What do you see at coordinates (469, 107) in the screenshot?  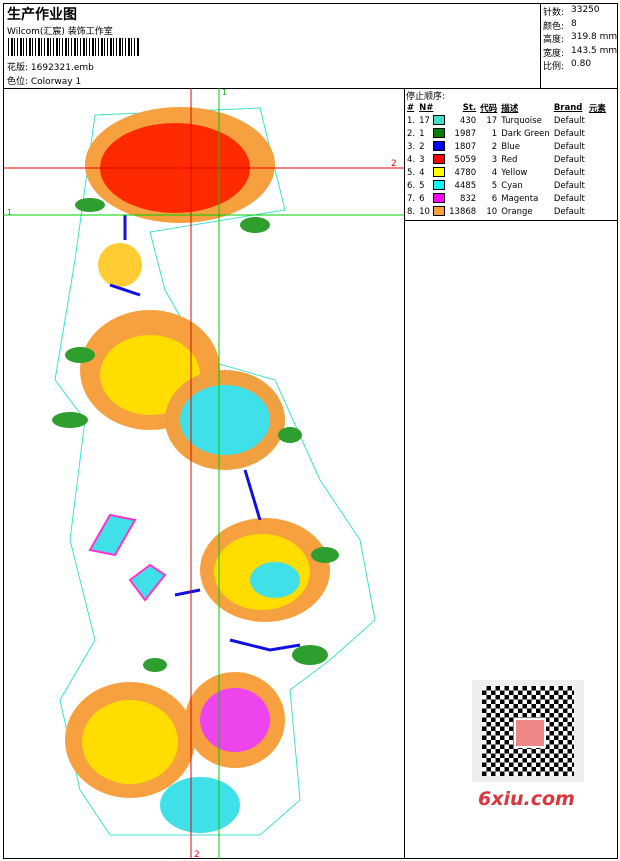 I see `column-header: St.` at bounding box center [469, 107].